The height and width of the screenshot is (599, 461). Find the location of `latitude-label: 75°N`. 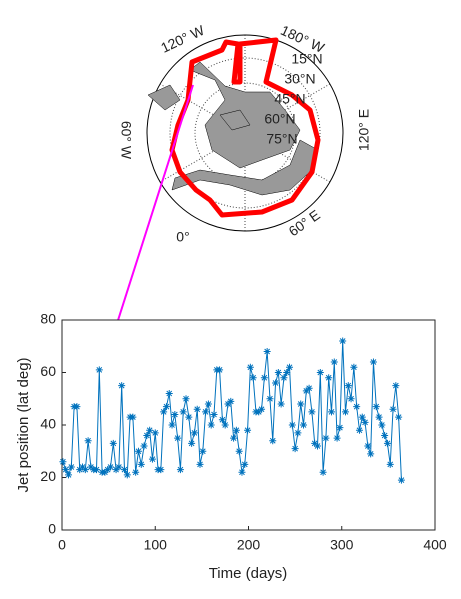

latitude-label: 75°N is located at coordinates (281, 139).